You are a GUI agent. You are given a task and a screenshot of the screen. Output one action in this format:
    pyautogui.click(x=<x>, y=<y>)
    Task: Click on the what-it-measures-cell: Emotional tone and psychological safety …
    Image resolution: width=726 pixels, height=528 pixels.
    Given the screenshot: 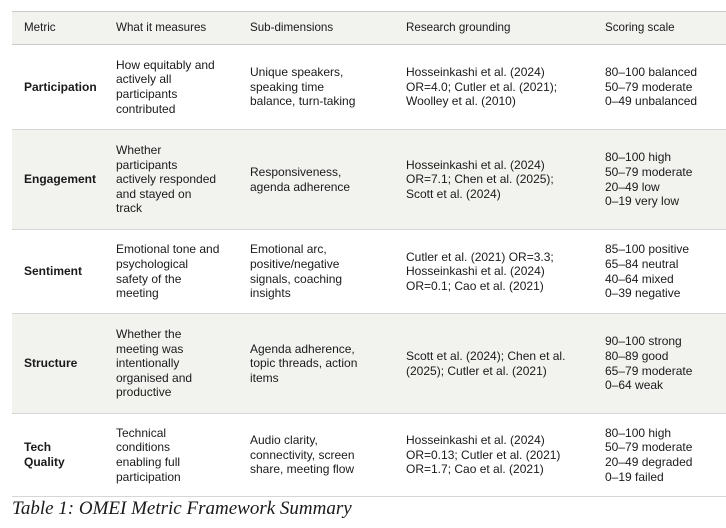 What is the action you would take?
    pyautogui.click(x=168, y=271)
    